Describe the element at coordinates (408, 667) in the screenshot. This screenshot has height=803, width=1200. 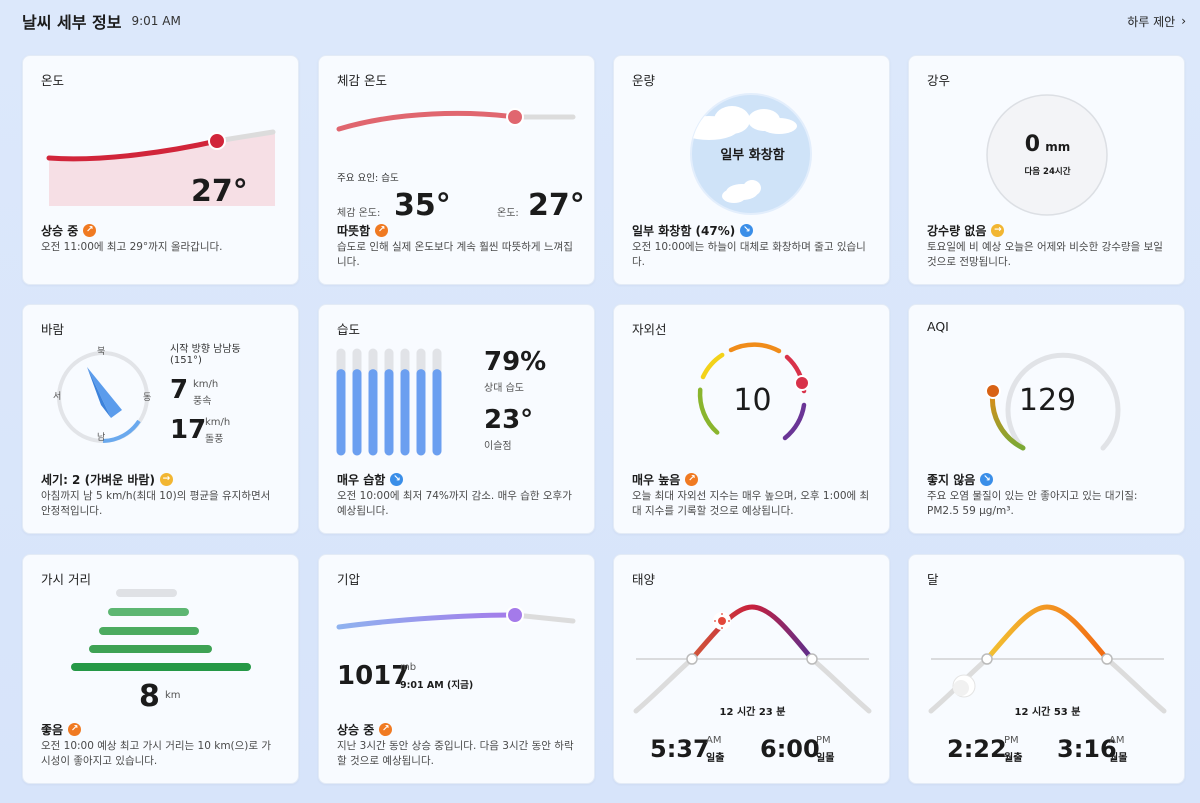
I see `pressure-unit: mb` at that location.